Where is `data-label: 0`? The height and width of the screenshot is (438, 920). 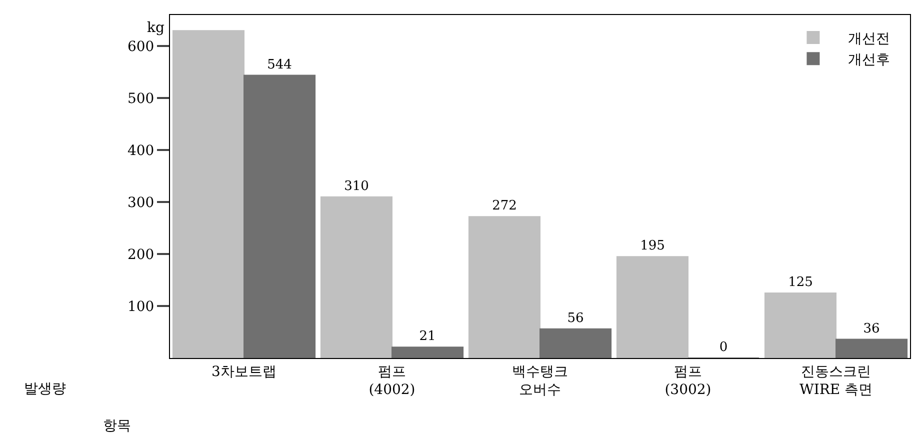 data-label: 0 is located at coordinates (723, 347).